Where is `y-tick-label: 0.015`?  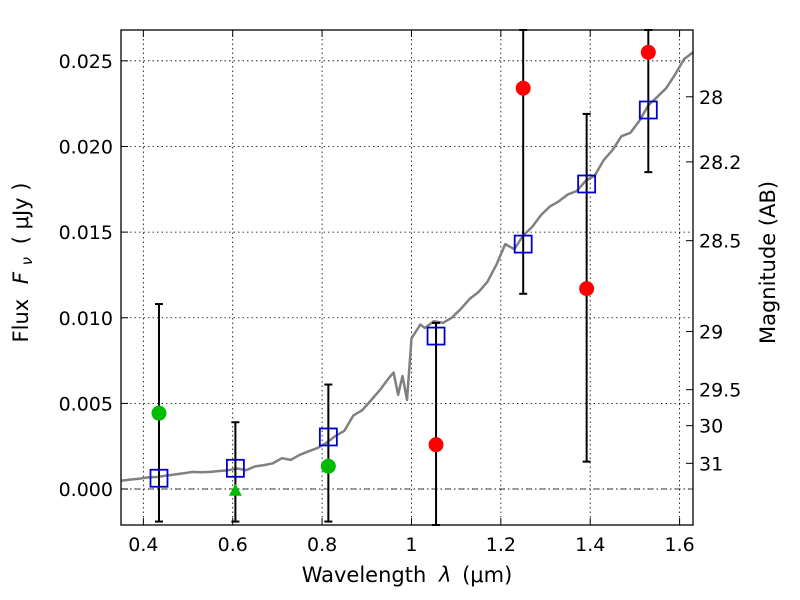 y-tick-label: 0.015 is located at coordinates (86, 233).